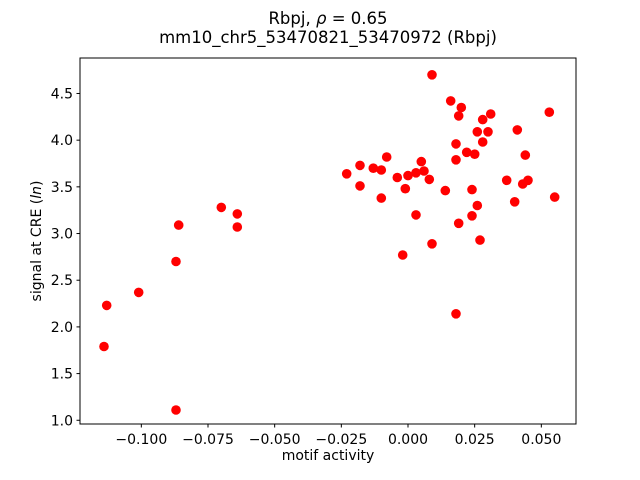 This screenshot has width=640, height=480. I want to click on x-tick-label: −0.025, so click(341, 440).